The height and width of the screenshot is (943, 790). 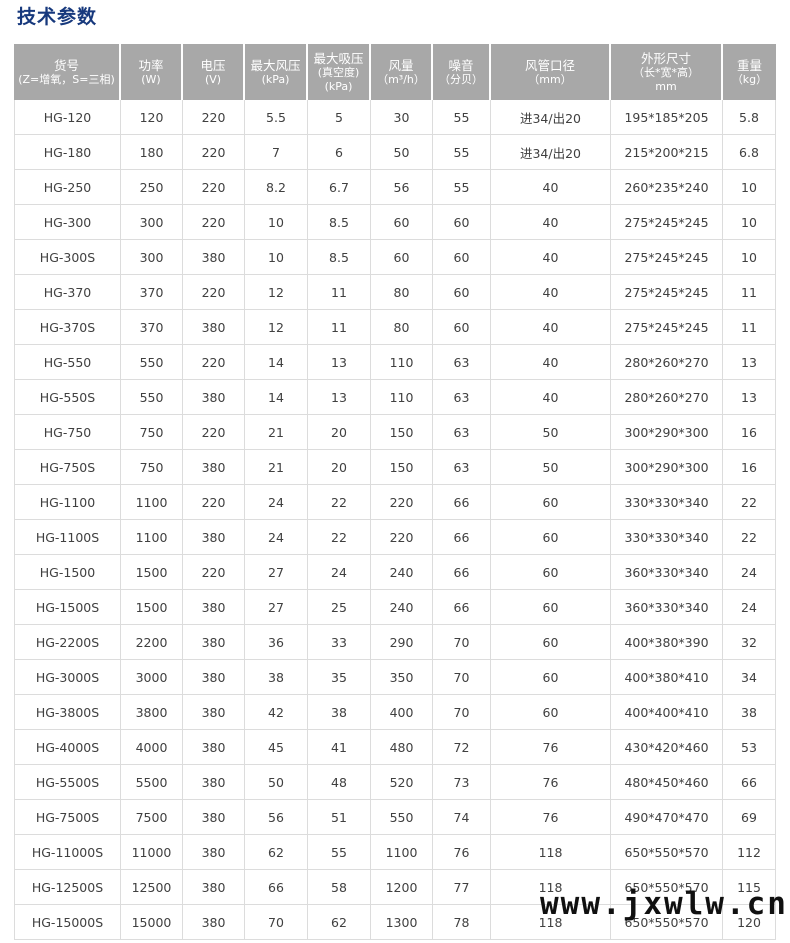 I want to click on cell-noise: 78, so click(x=462, y=922).